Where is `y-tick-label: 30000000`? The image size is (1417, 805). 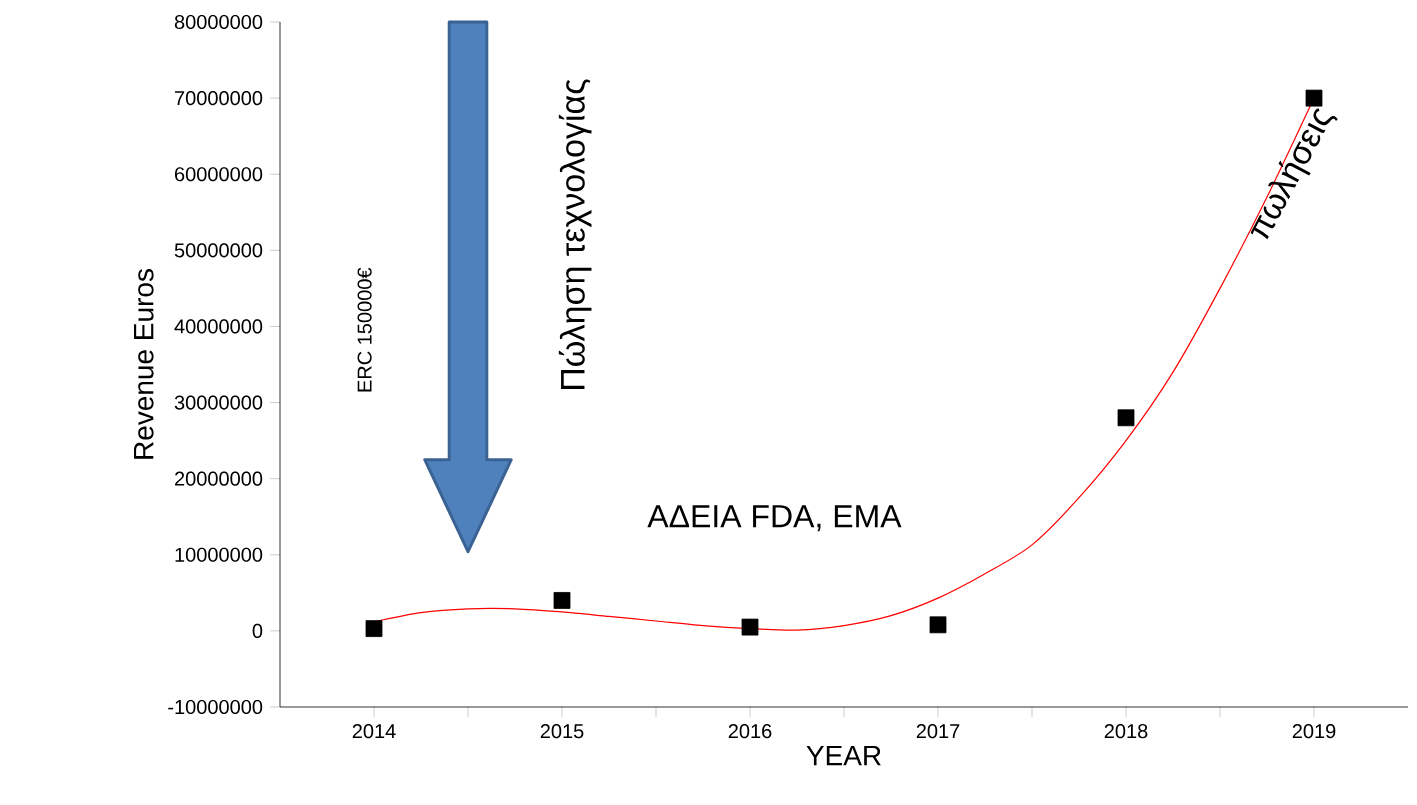
y-tick-label: 30000000 is located at coordinates (218, 402).